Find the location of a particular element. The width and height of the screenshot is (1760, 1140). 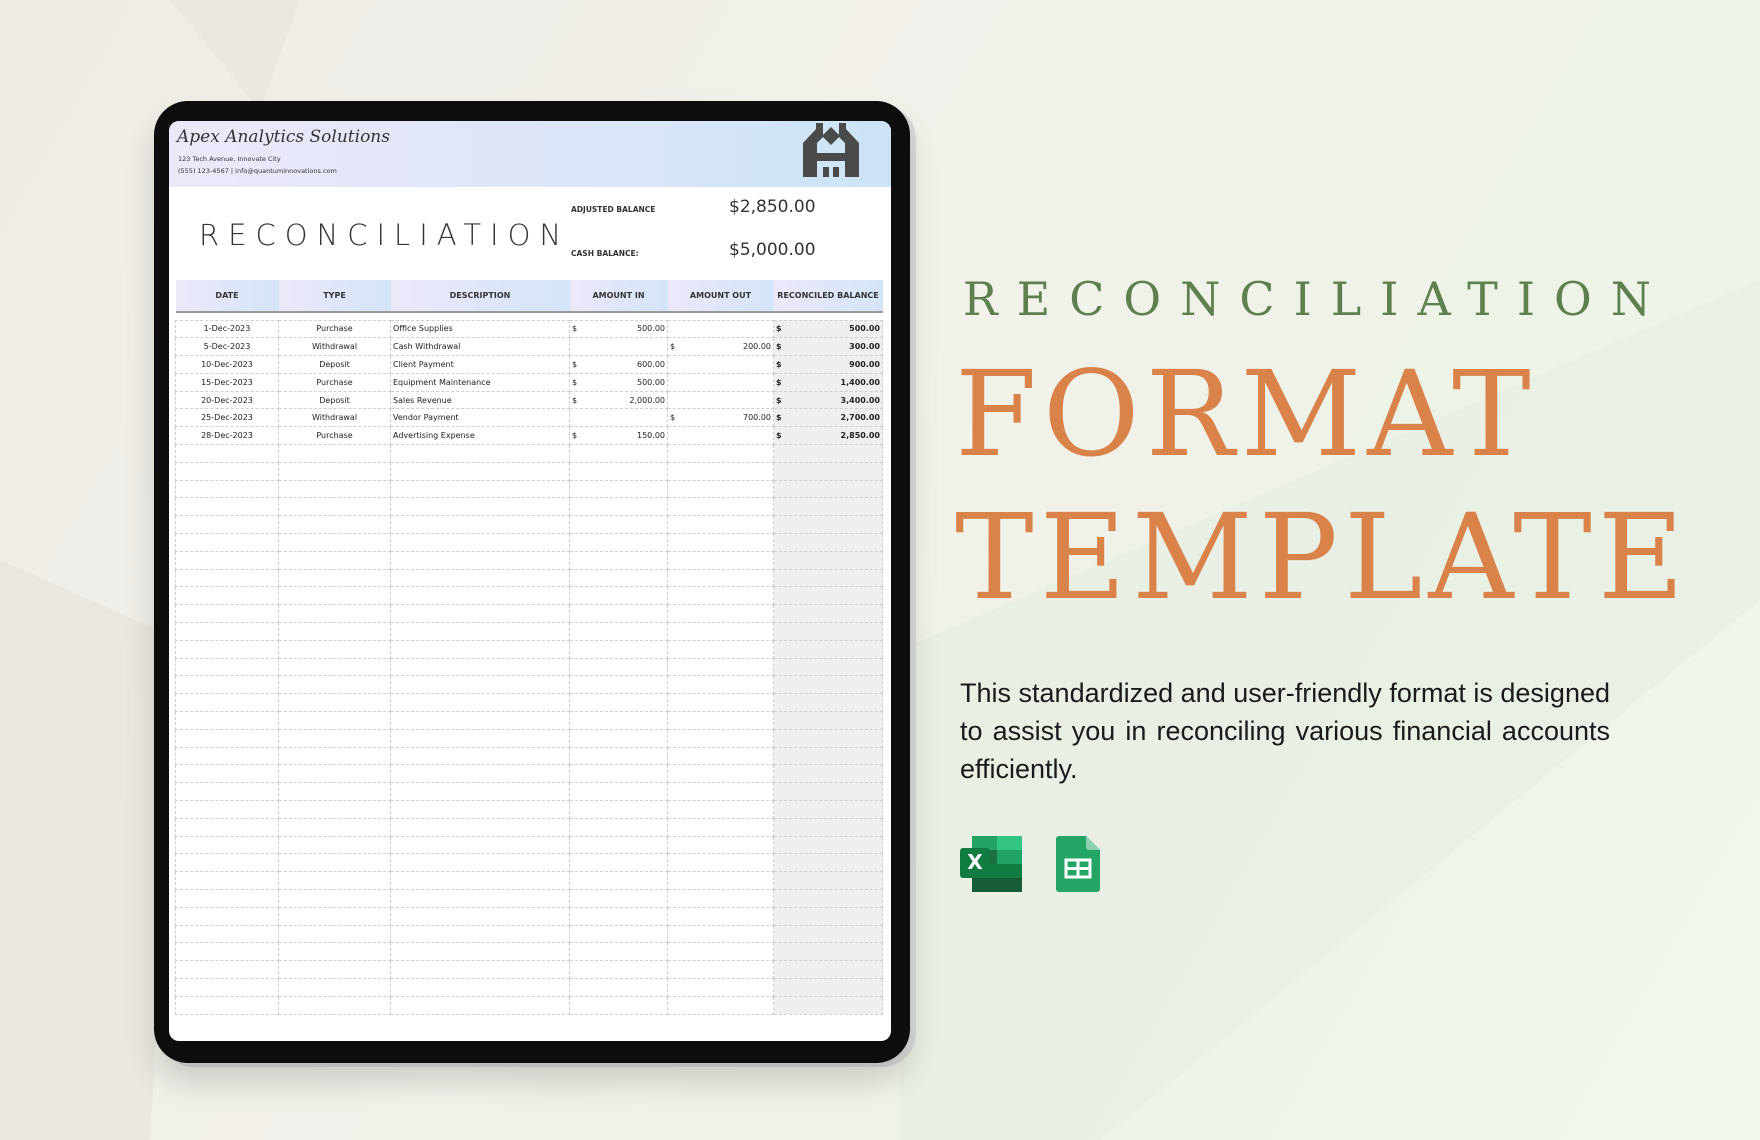

balance-cell: $500.00 is located at coordinates (828, 329).